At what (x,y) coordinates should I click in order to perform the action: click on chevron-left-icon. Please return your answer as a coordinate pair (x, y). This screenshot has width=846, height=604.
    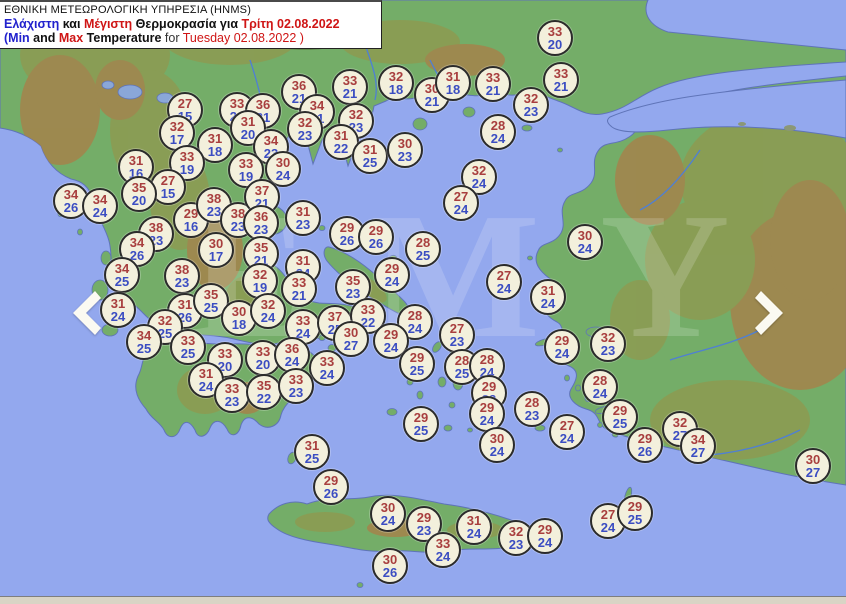
    Looking at the image, I should click on (87, 313).